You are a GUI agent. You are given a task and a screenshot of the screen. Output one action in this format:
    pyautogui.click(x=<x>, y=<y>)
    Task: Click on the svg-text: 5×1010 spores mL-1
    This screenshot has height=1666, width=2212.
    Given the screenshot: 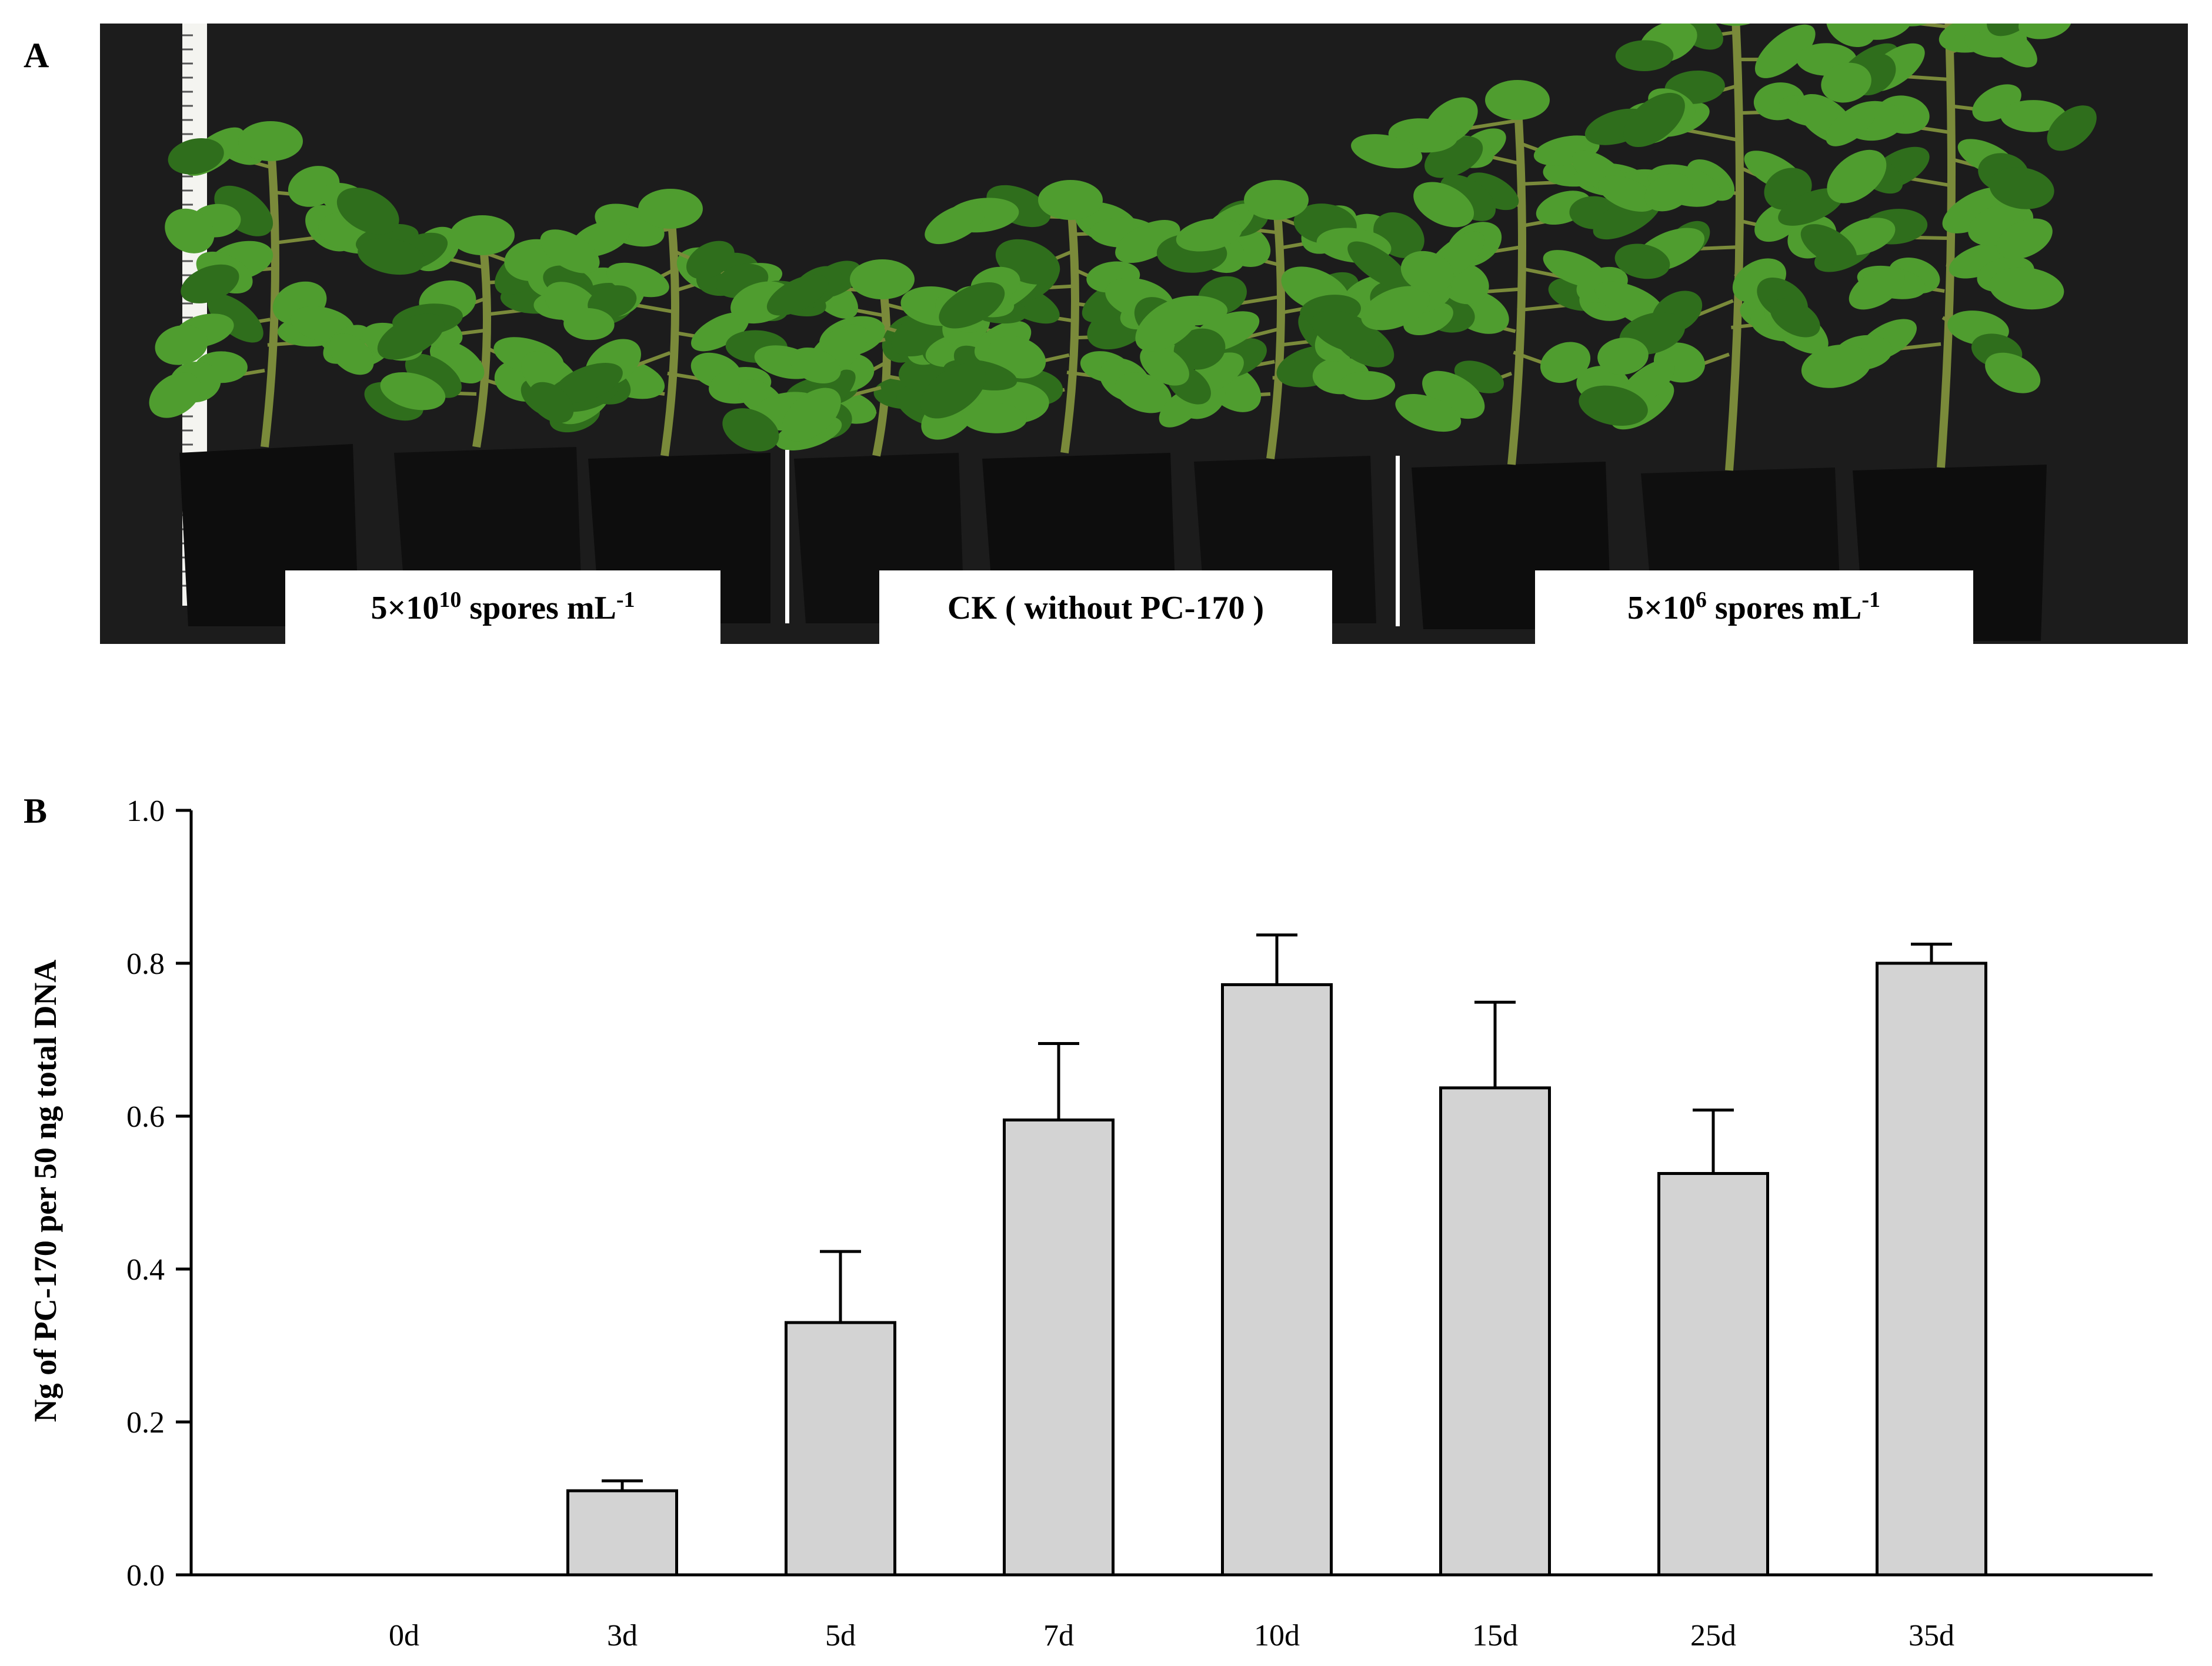 What is the action you would take?
    pyautogui.click(x=503, y=606)
    